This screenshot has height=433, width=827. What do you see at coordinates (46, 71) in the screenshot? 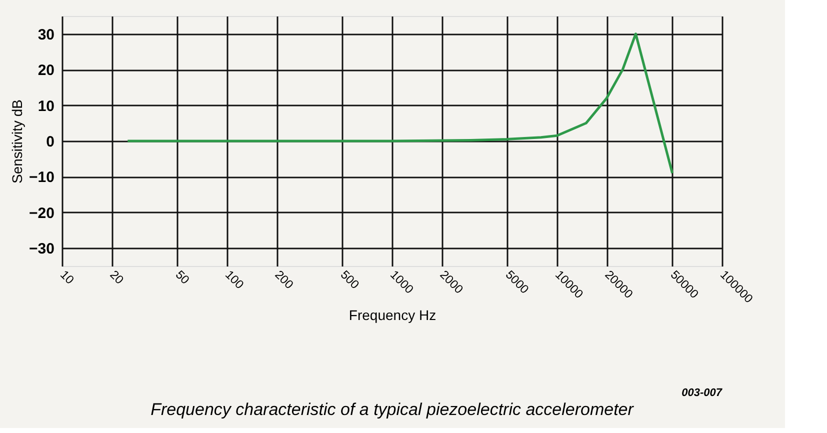
I see `y-tick-label: 20` at bounding box center [46, 71].